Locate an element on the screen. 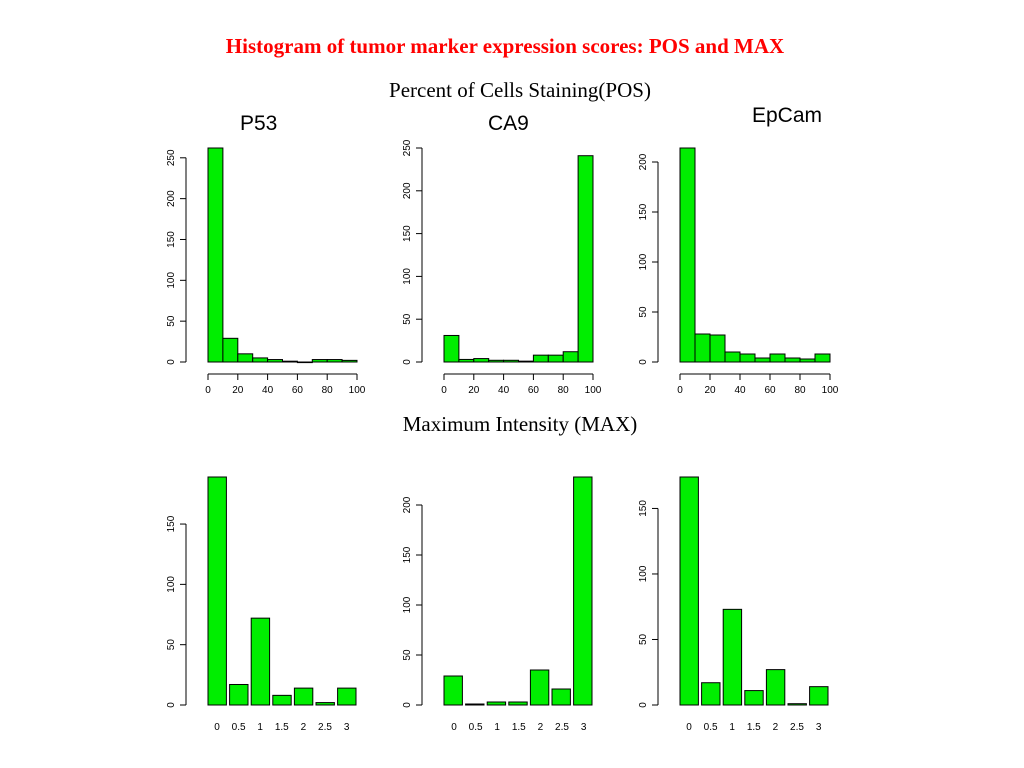  panel-title-epcam: EpCam is located at coordinates (787, 115).